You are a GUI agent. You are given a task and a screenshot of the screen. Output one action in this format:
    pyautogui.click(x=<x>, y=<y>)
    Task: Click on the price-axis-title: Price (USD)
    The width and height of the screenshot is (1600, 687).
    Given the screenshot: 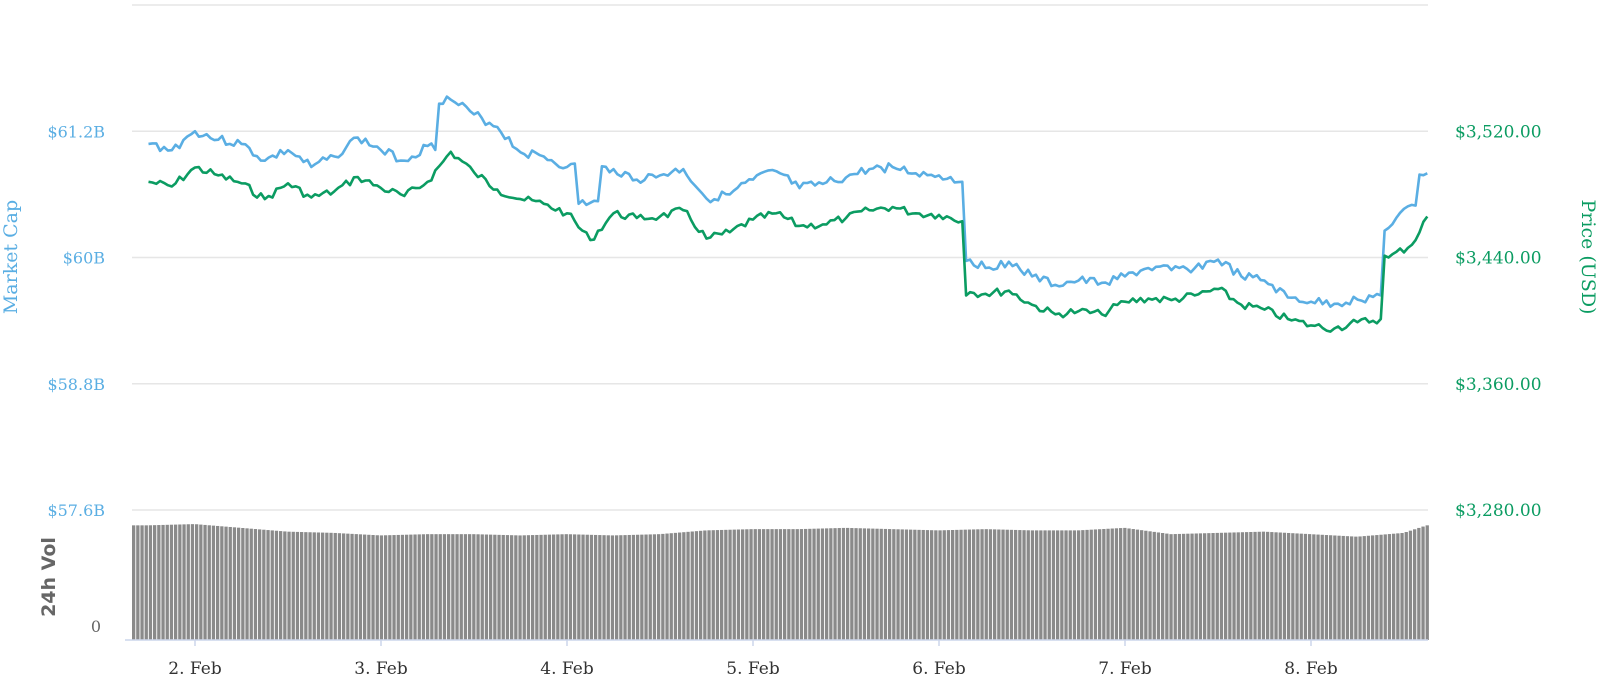 What is the action you would take?
    pyautogui.click(x=1588, y=257)
    